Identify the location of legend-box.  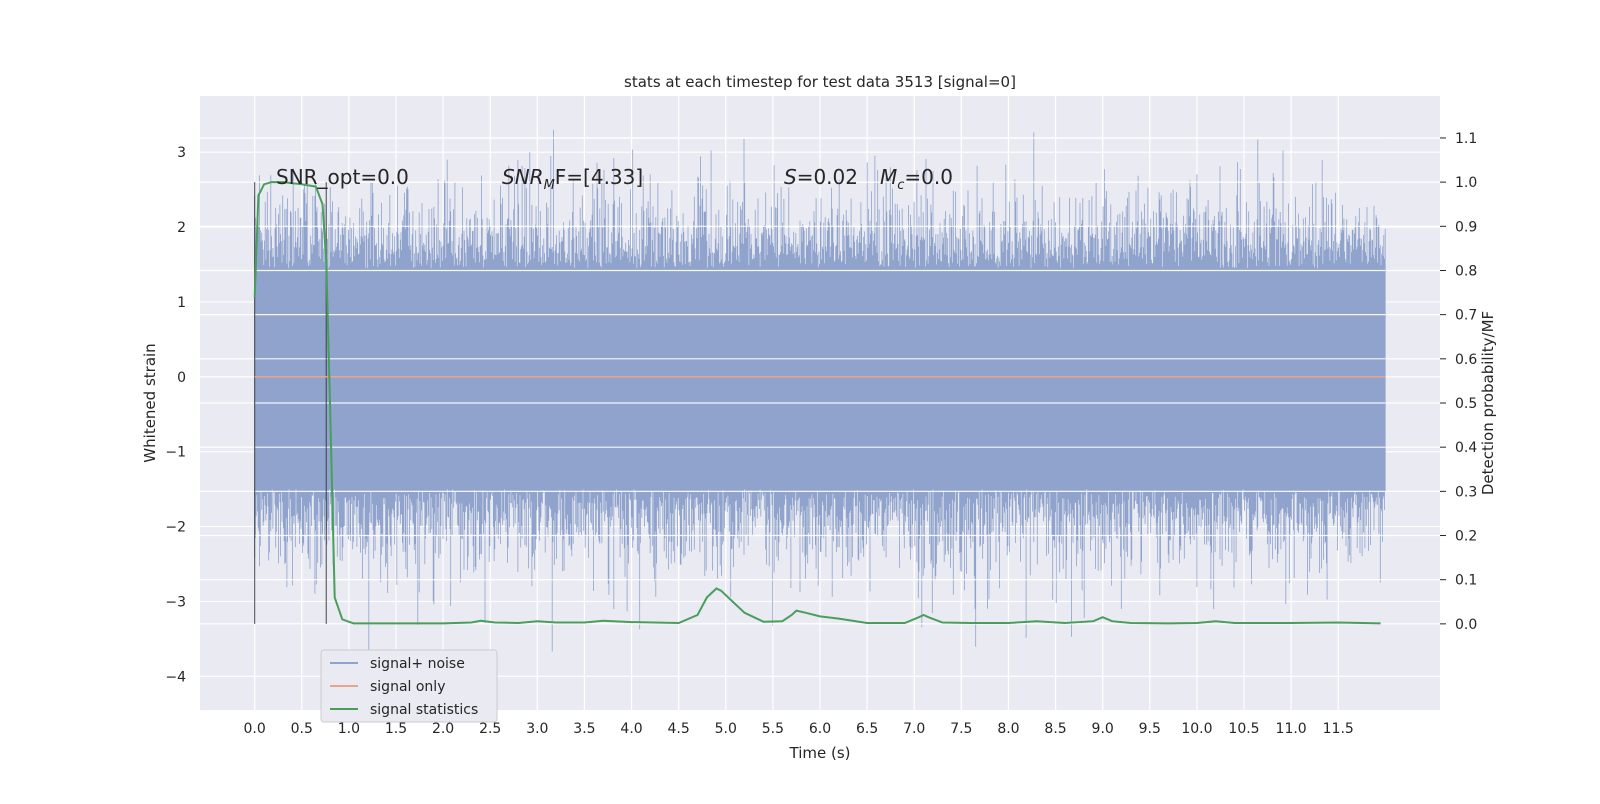
(409, 686).